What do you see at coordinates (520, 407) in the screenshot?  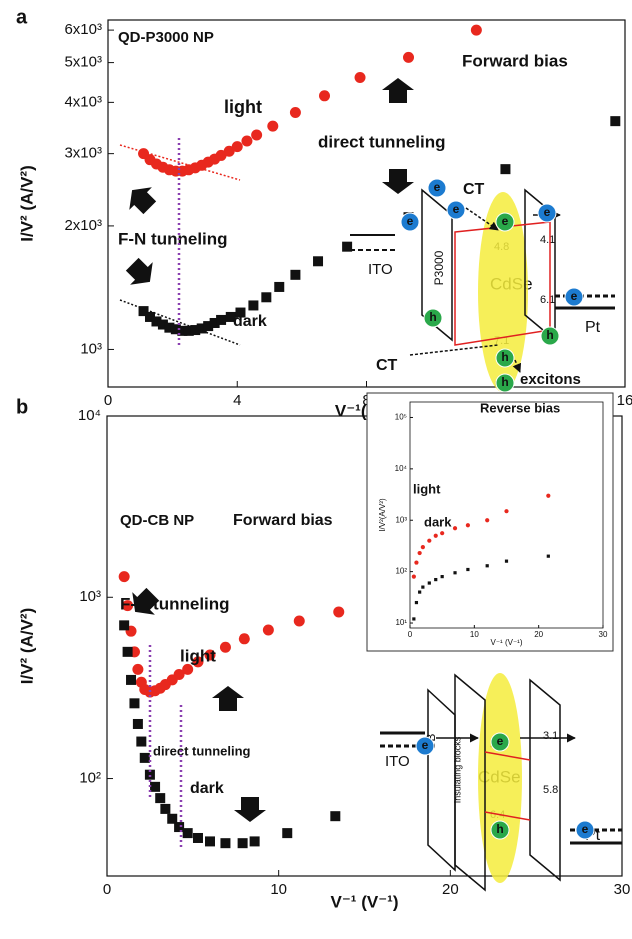 I see `annotation: Reverse bias` at bounding box center [520, 407].